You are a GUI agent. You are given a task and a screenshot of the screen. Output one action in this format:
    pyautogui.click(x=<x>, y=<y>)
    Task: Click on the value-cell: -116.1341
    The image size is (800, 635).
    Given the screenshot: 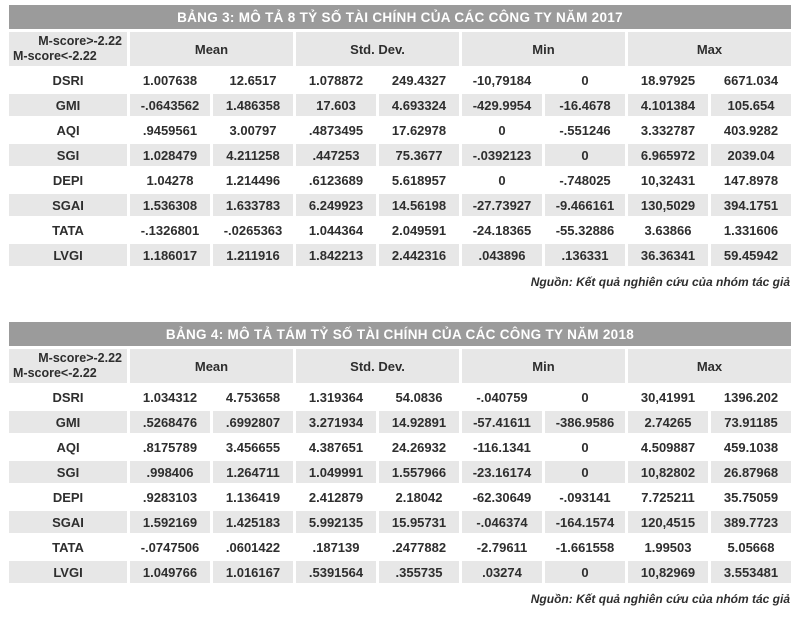 What is the action you would take?
    pyautogui.click(x=502, y=447)
    